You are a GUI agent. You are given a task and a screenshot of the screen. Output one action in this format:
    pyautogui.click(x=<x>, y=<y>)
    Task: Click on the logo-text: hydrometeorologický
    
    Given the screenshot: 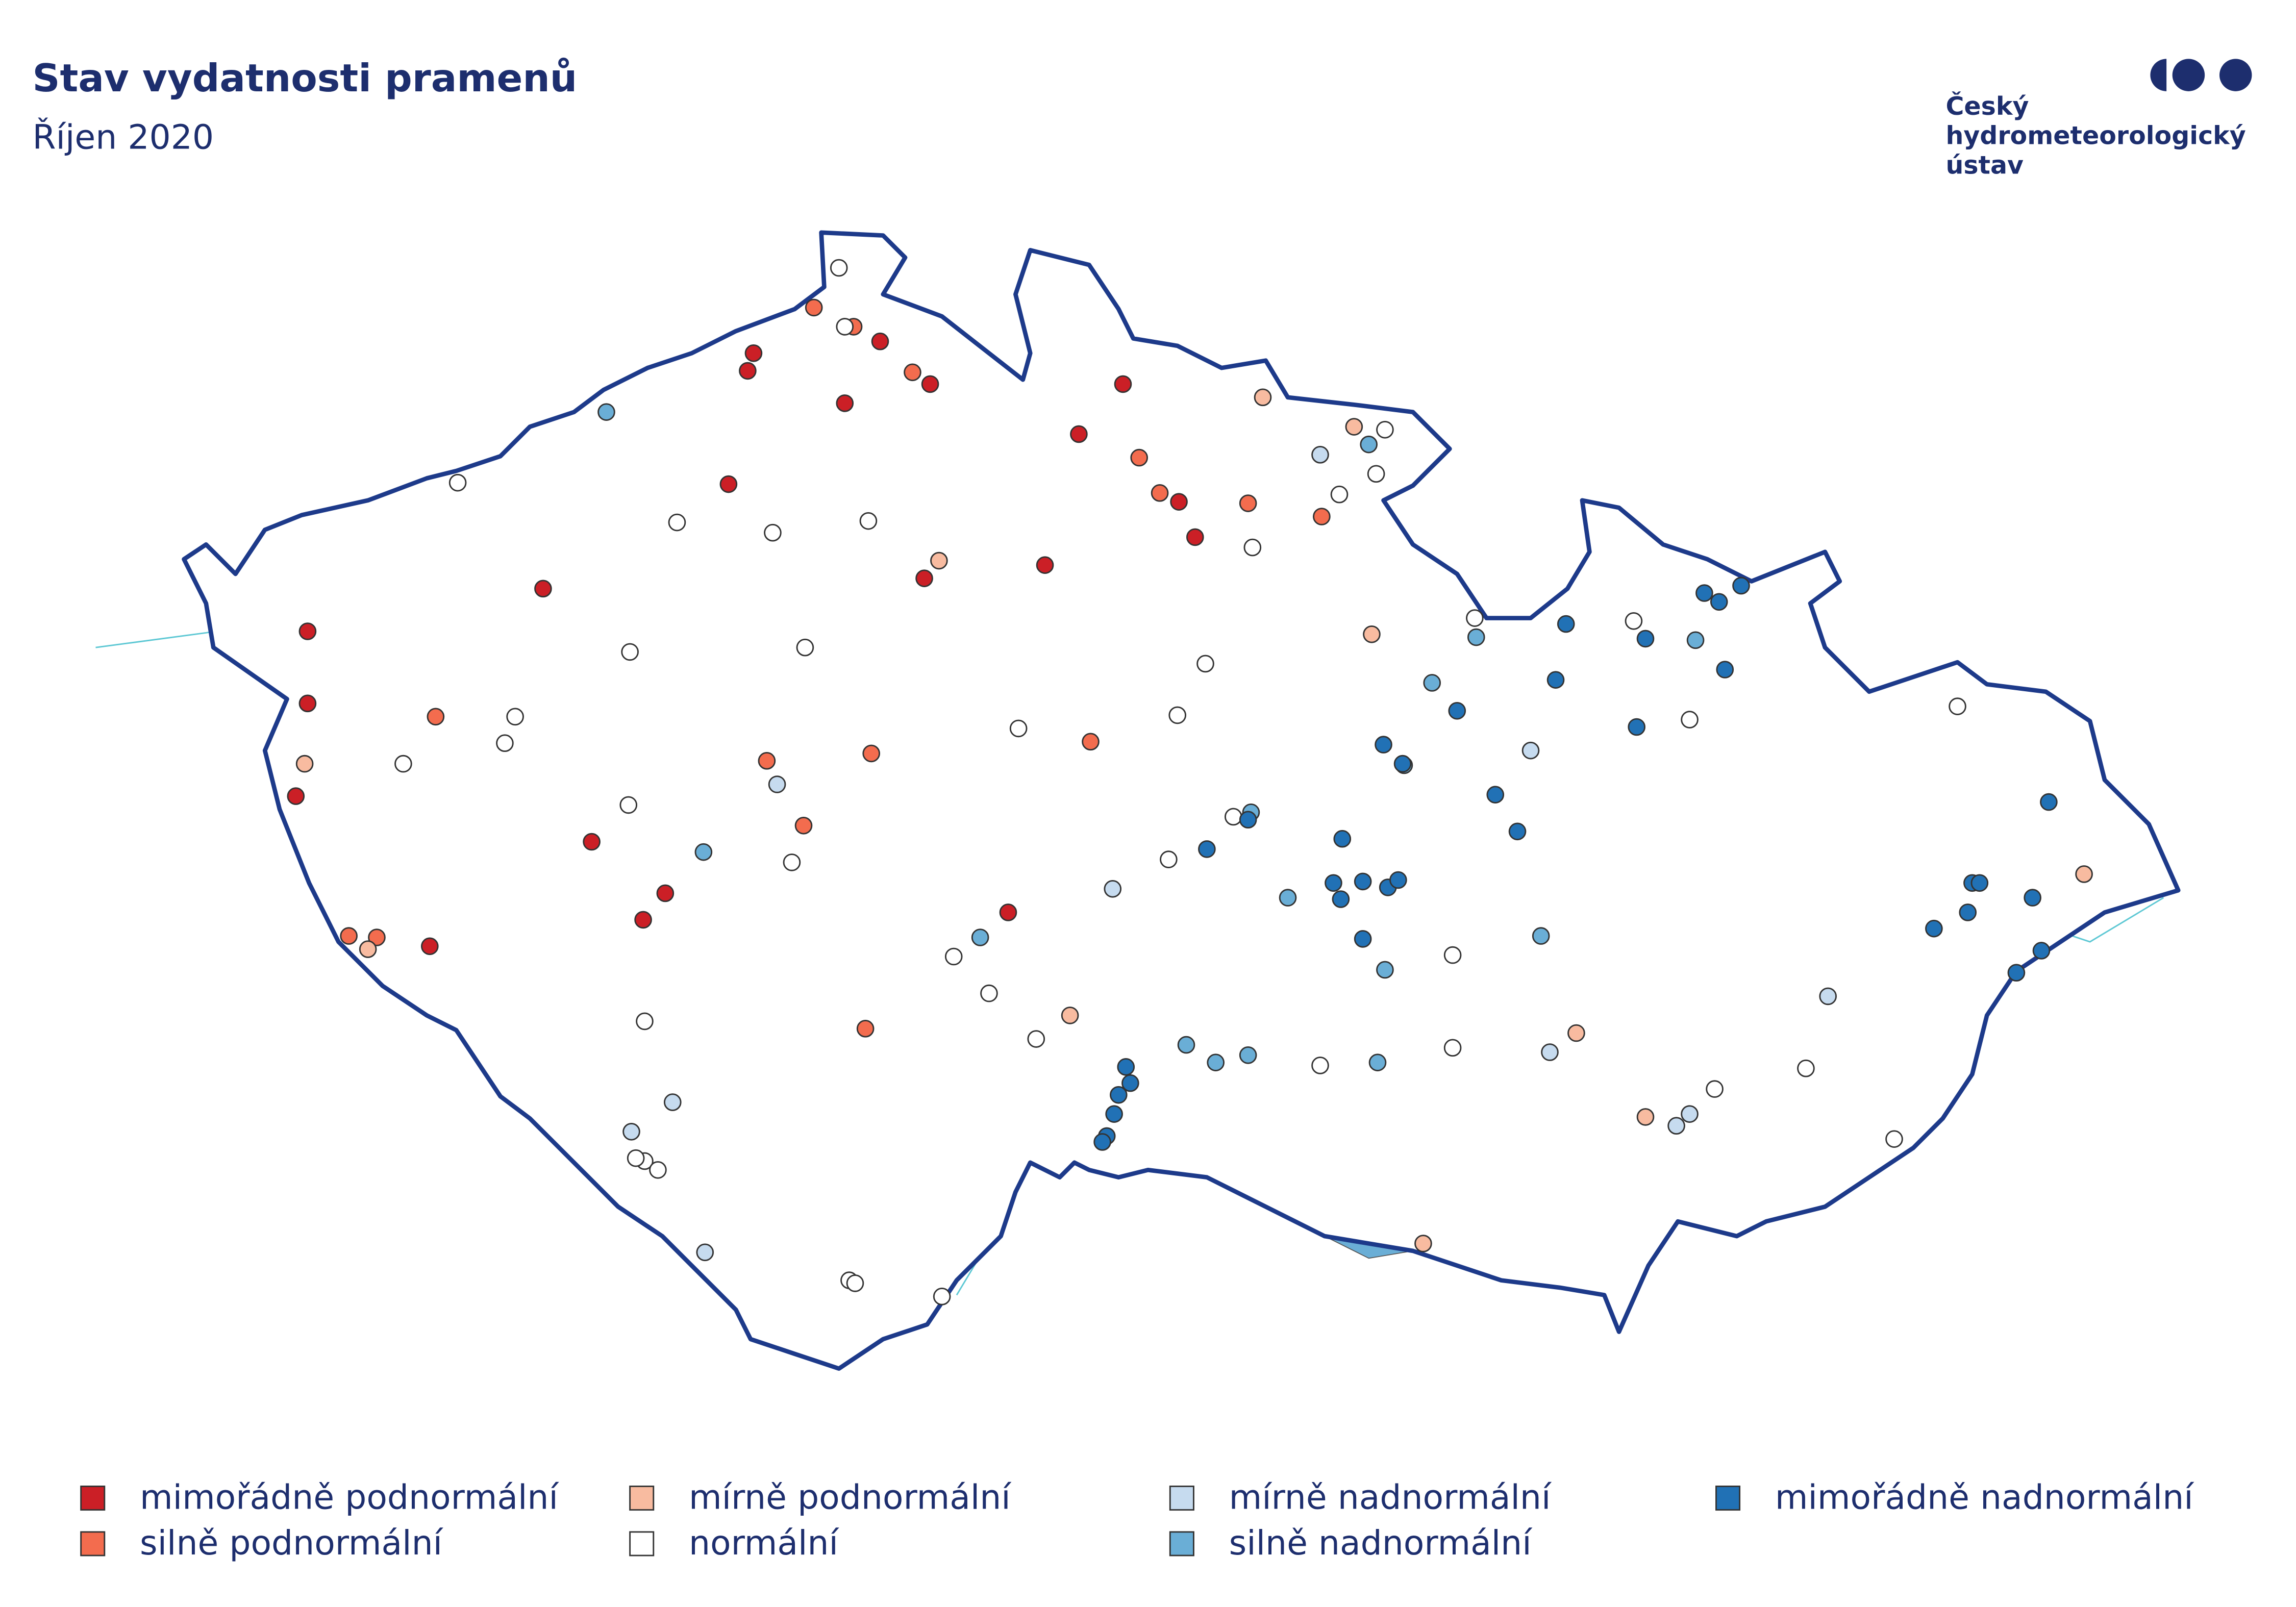 What is the action you would take?
    pyautogui.click(x=2095, y=135)
    